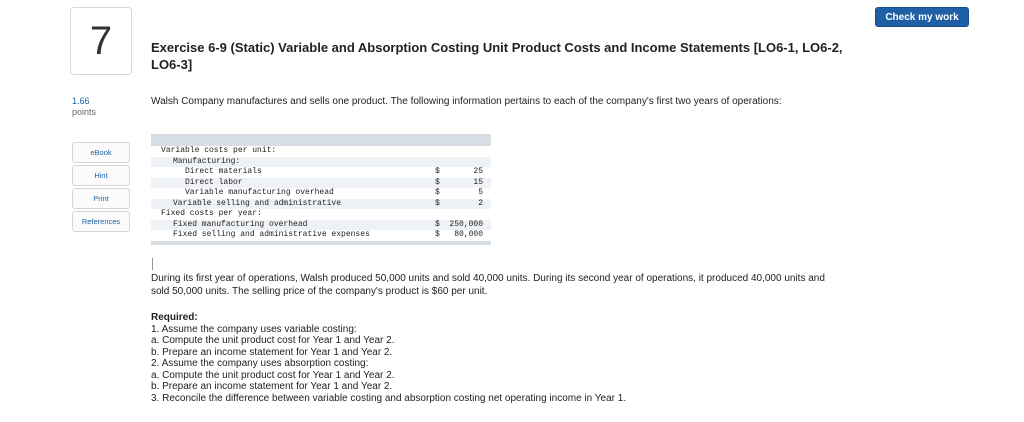 This screenshot has width=1024, height=422. What do you see at coordinates (321, 151) in the screenshot?
I see `table-row: Variable costs per unit:` at bounding box center [321, 151].